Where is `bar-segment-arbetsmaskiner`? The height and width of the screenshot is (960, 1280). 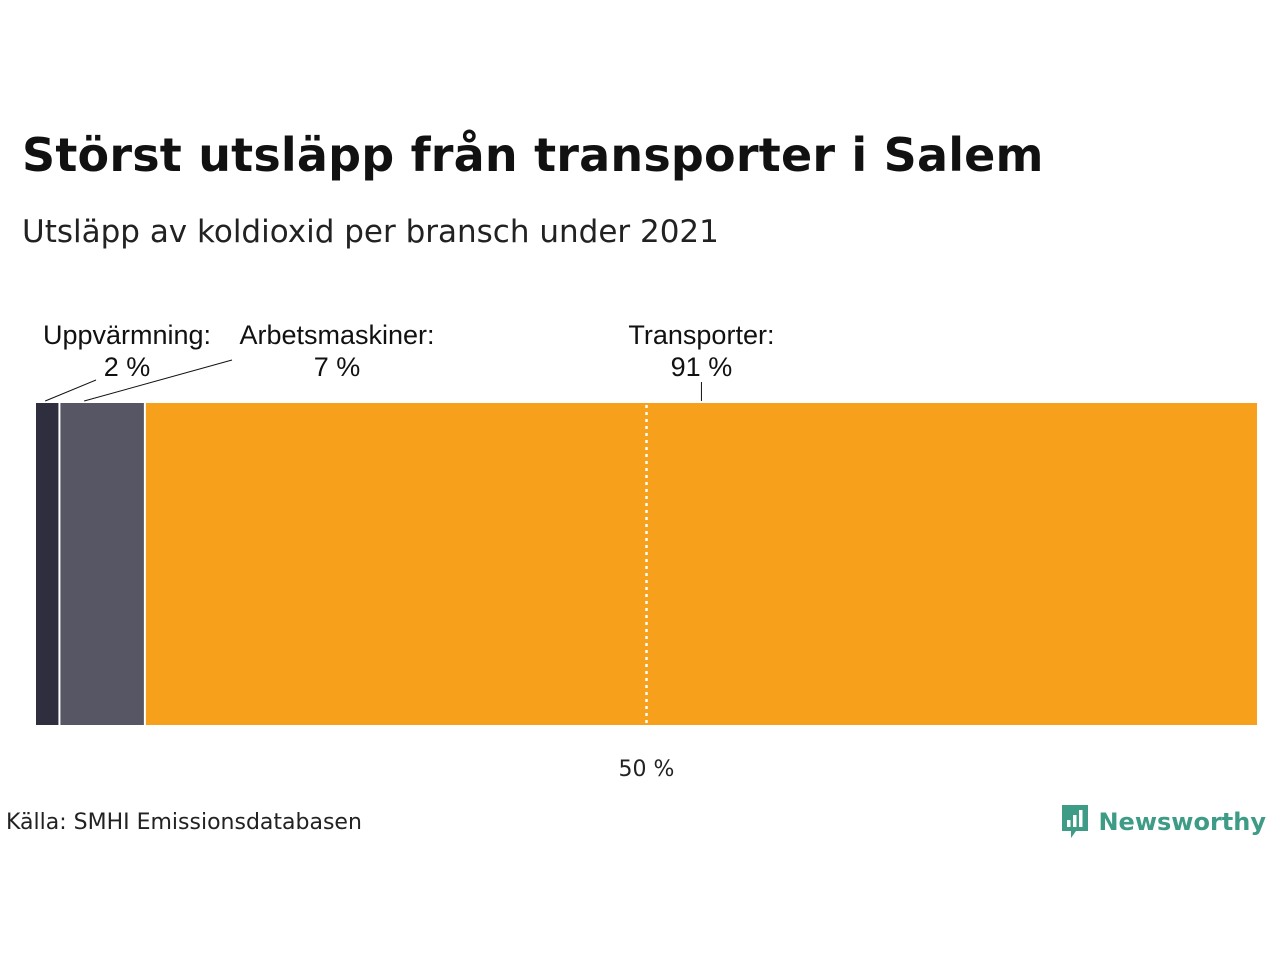
bar-segment-arbetsmaskiner is located at coordinates (102, 564).